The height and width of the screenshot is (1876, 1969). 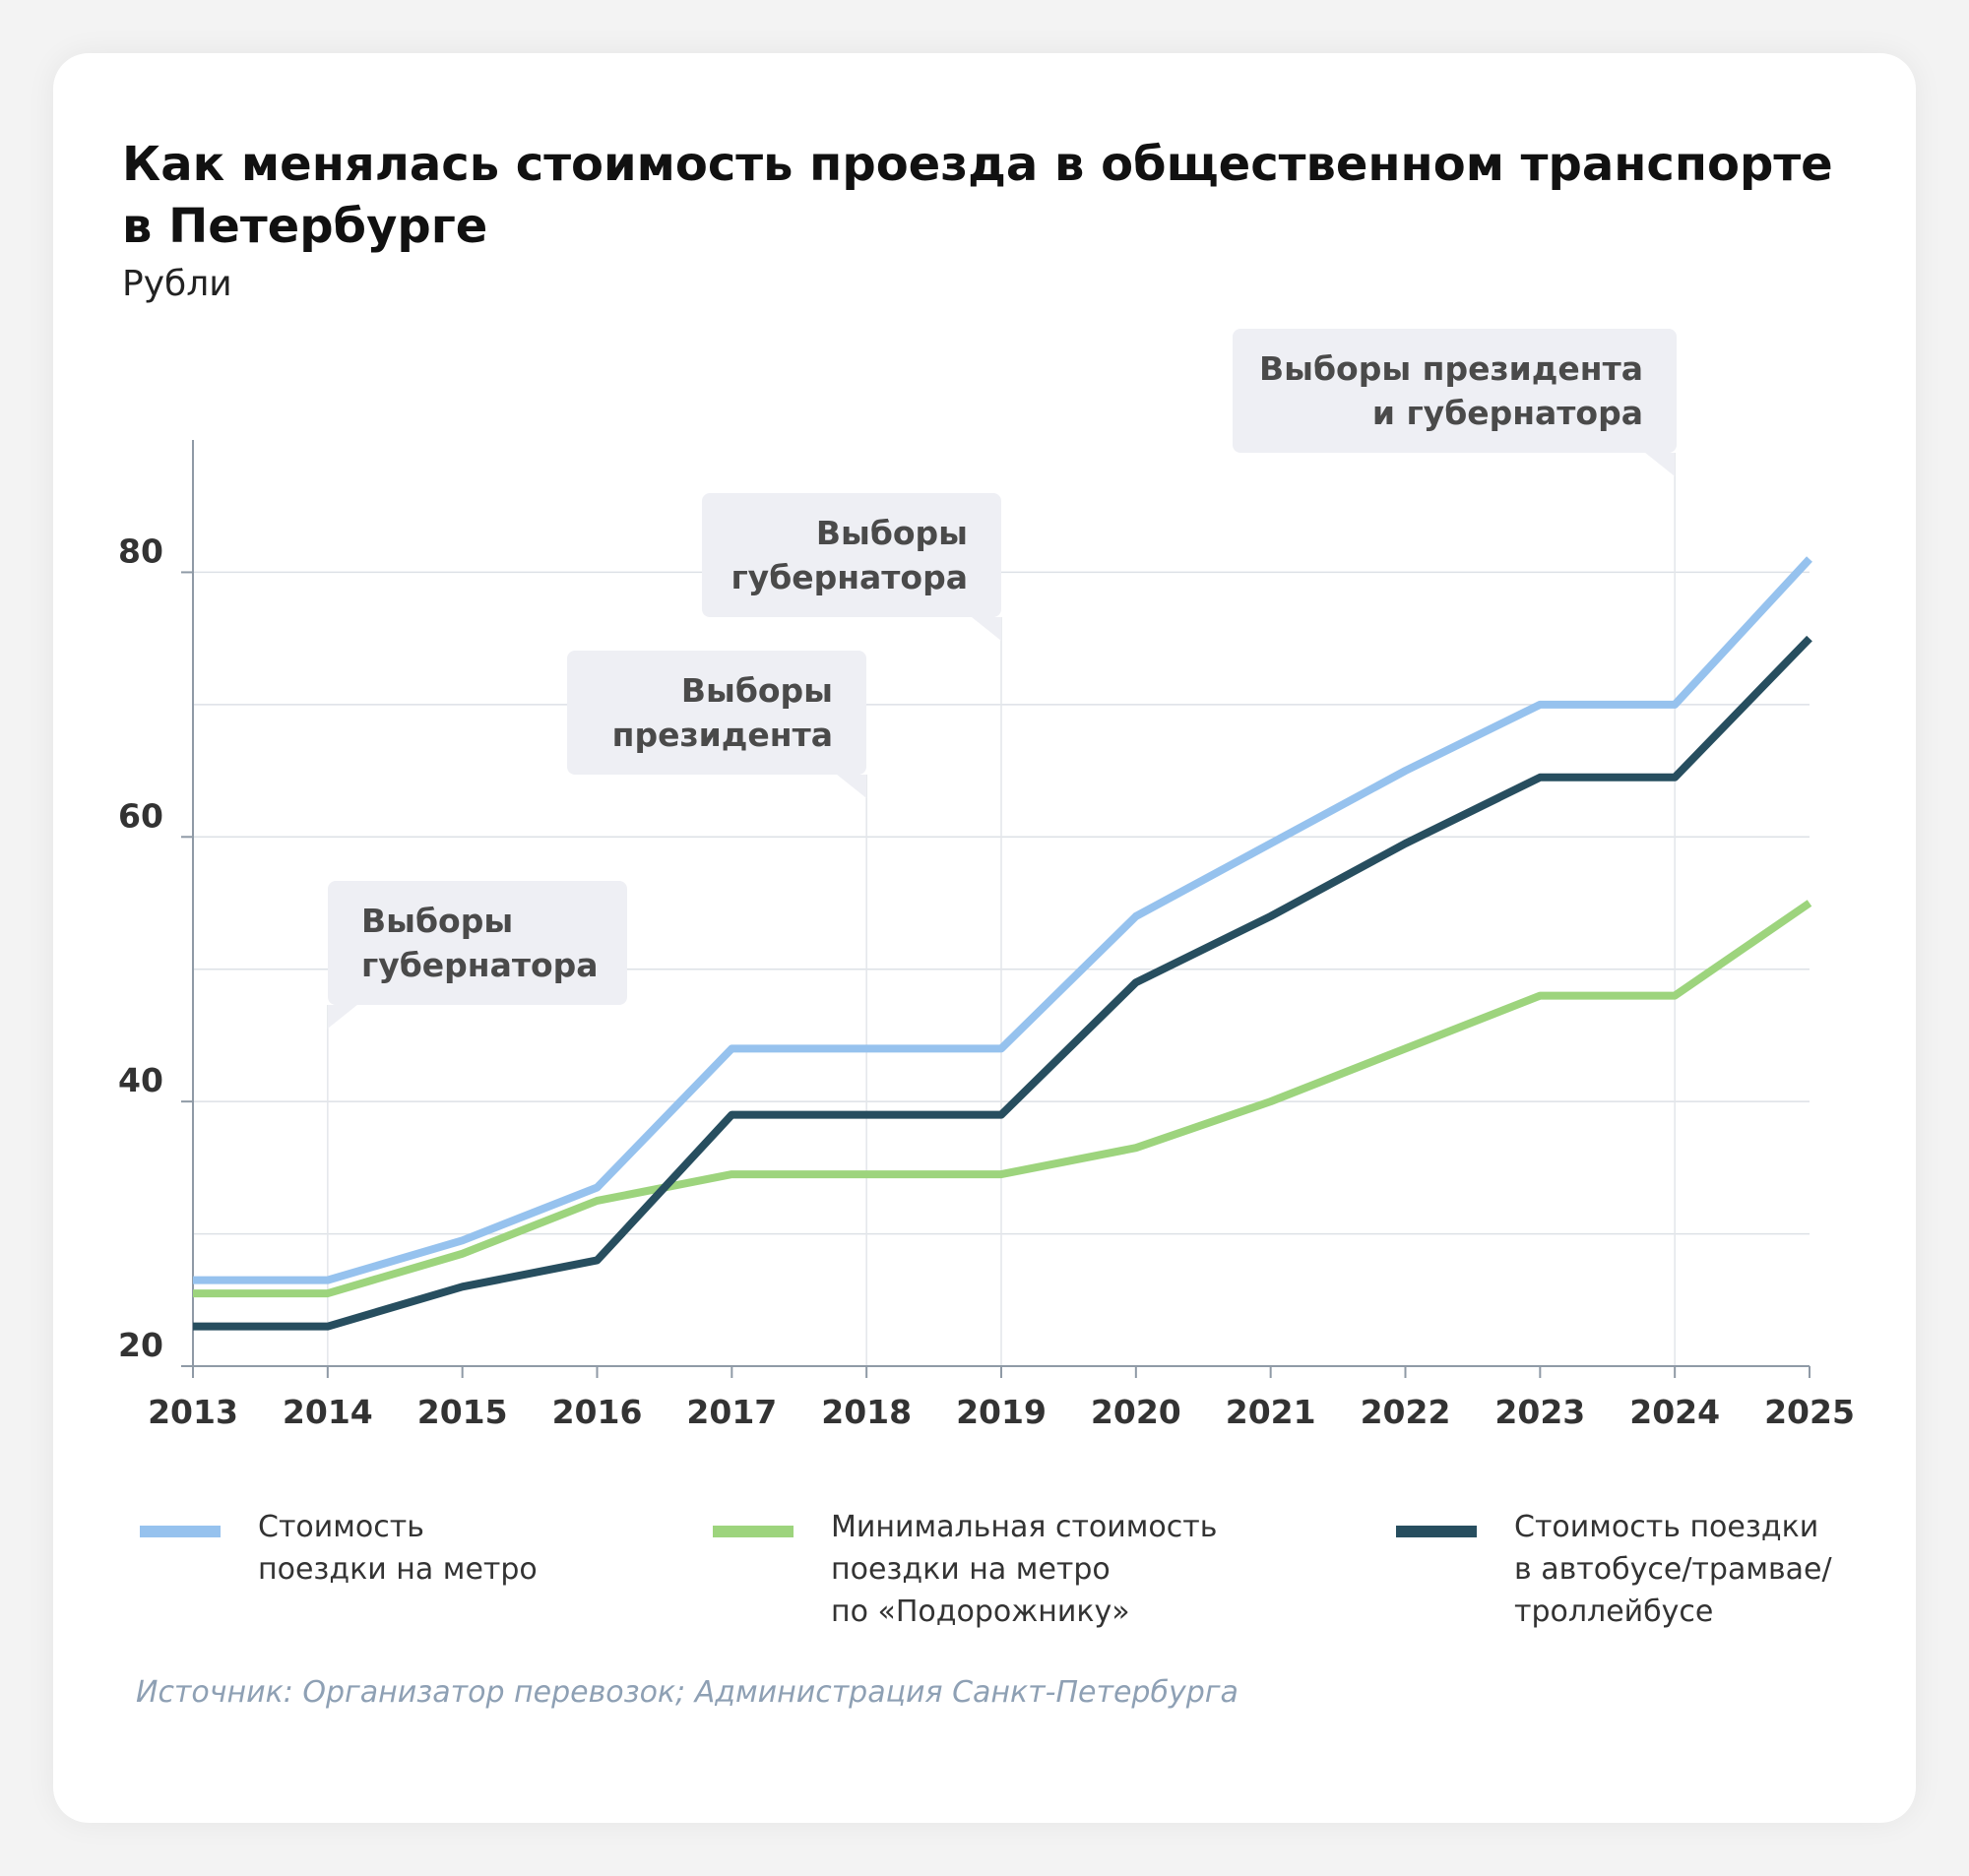 What do you see at coordinates (1406, 1412) in the screenshot?
I see `x-tick-label-2022: 2022` at bounding box center [1406, 1412].